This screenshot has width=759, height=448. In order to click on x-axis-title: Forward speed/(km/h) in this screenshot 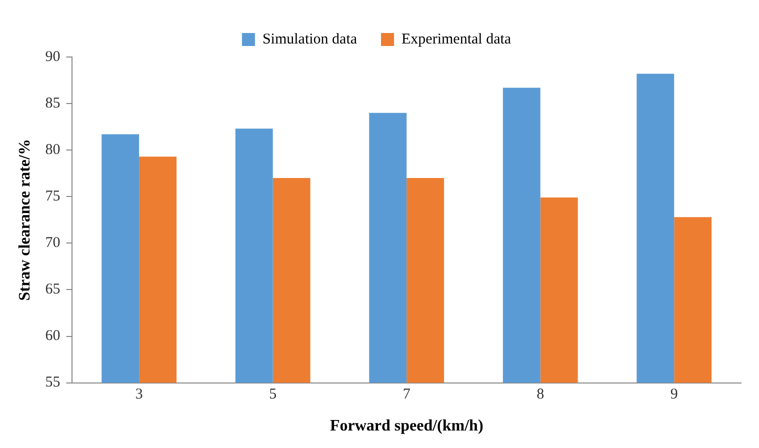, I will do `click(407, 426)`.